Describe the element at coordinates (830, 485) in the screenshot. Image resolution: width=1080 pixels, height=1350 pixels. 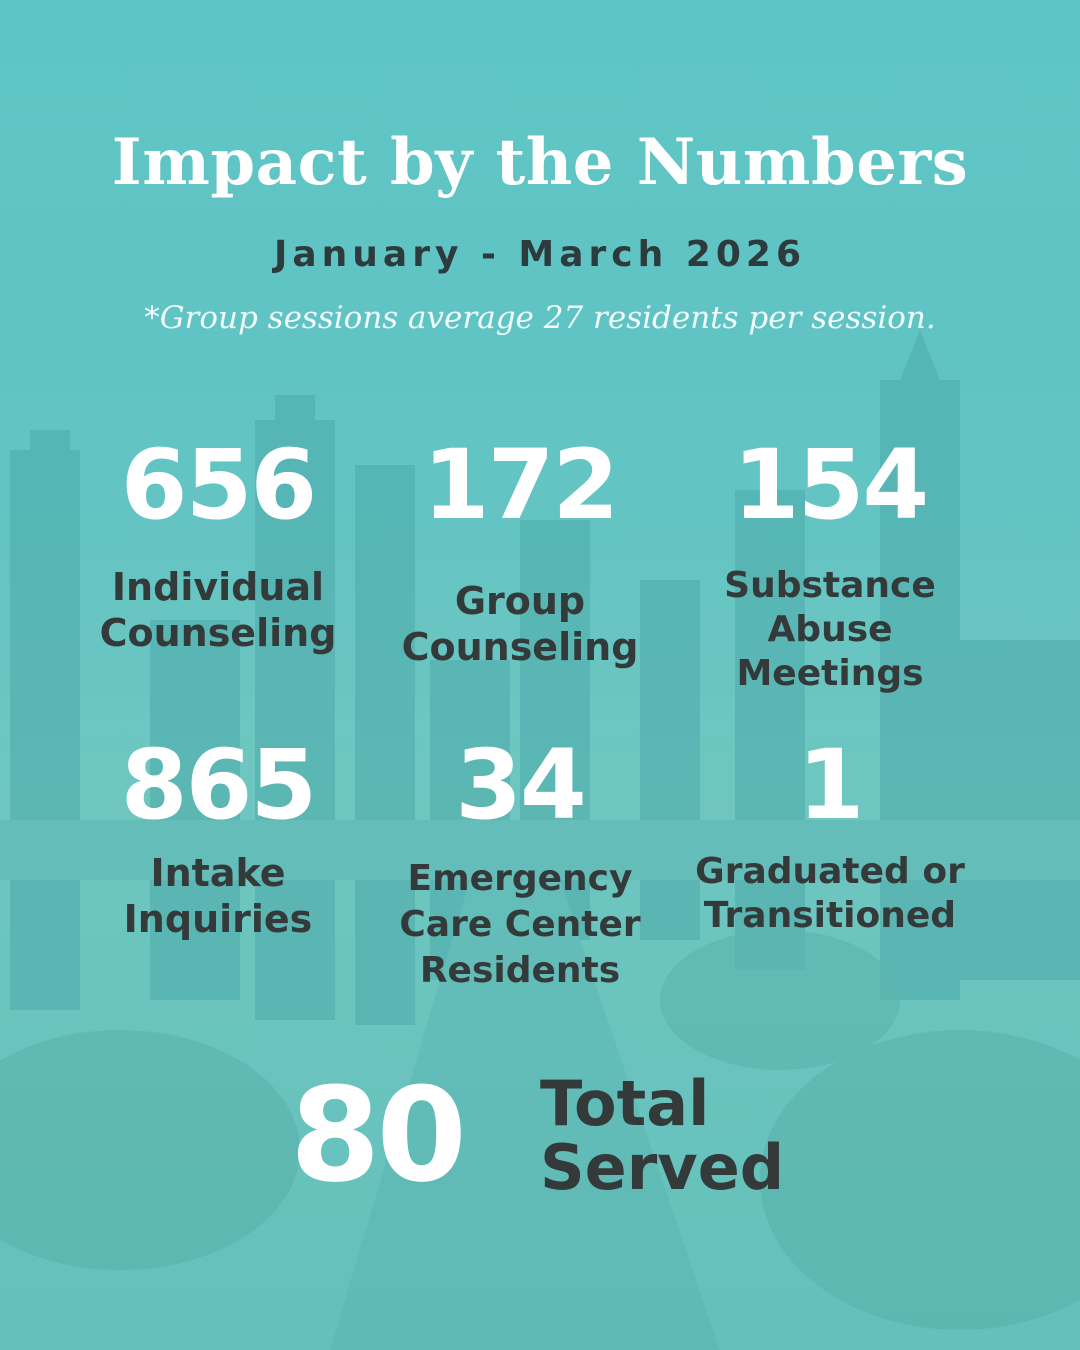
I see `stat-value: 154` at that location.